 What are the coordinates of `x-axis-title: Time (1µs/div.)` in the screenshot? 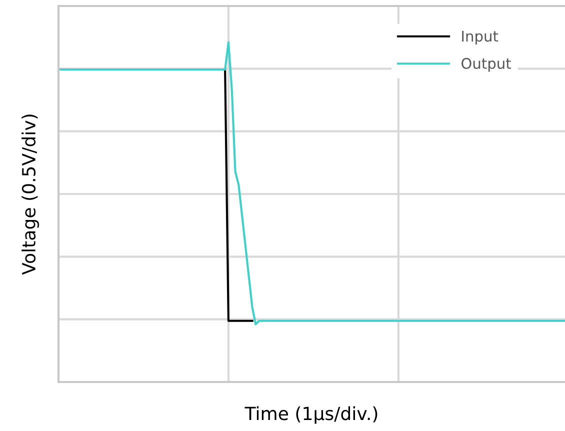 It's located at (311, 415).